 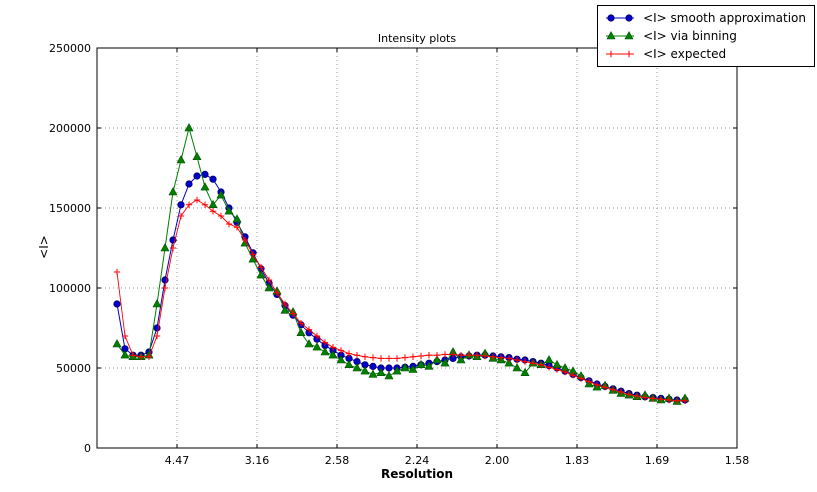 I want to click on y-tick-label: 100000, so click(x=70, y=288).